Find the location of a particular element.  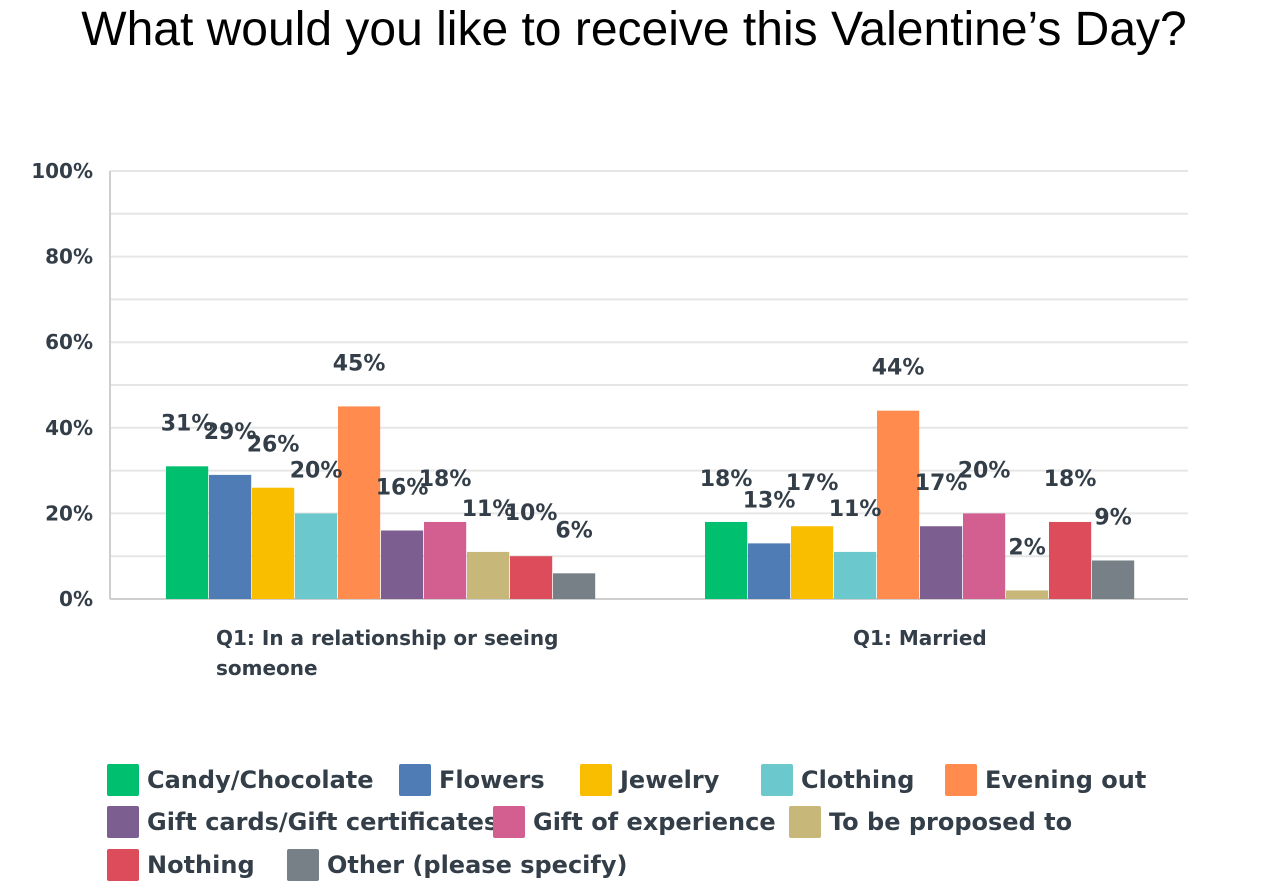

legend-item: Evening out is located at coordinates (1045, 780).